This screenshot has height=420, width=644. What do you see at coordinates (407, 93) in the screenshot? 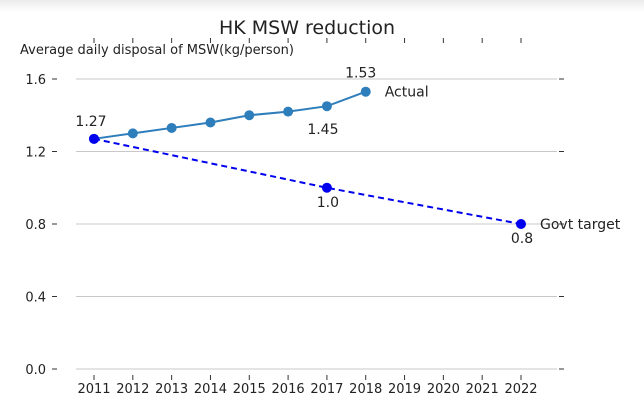
I see `series-name-label: Actual` at bounding box center [407, 93].